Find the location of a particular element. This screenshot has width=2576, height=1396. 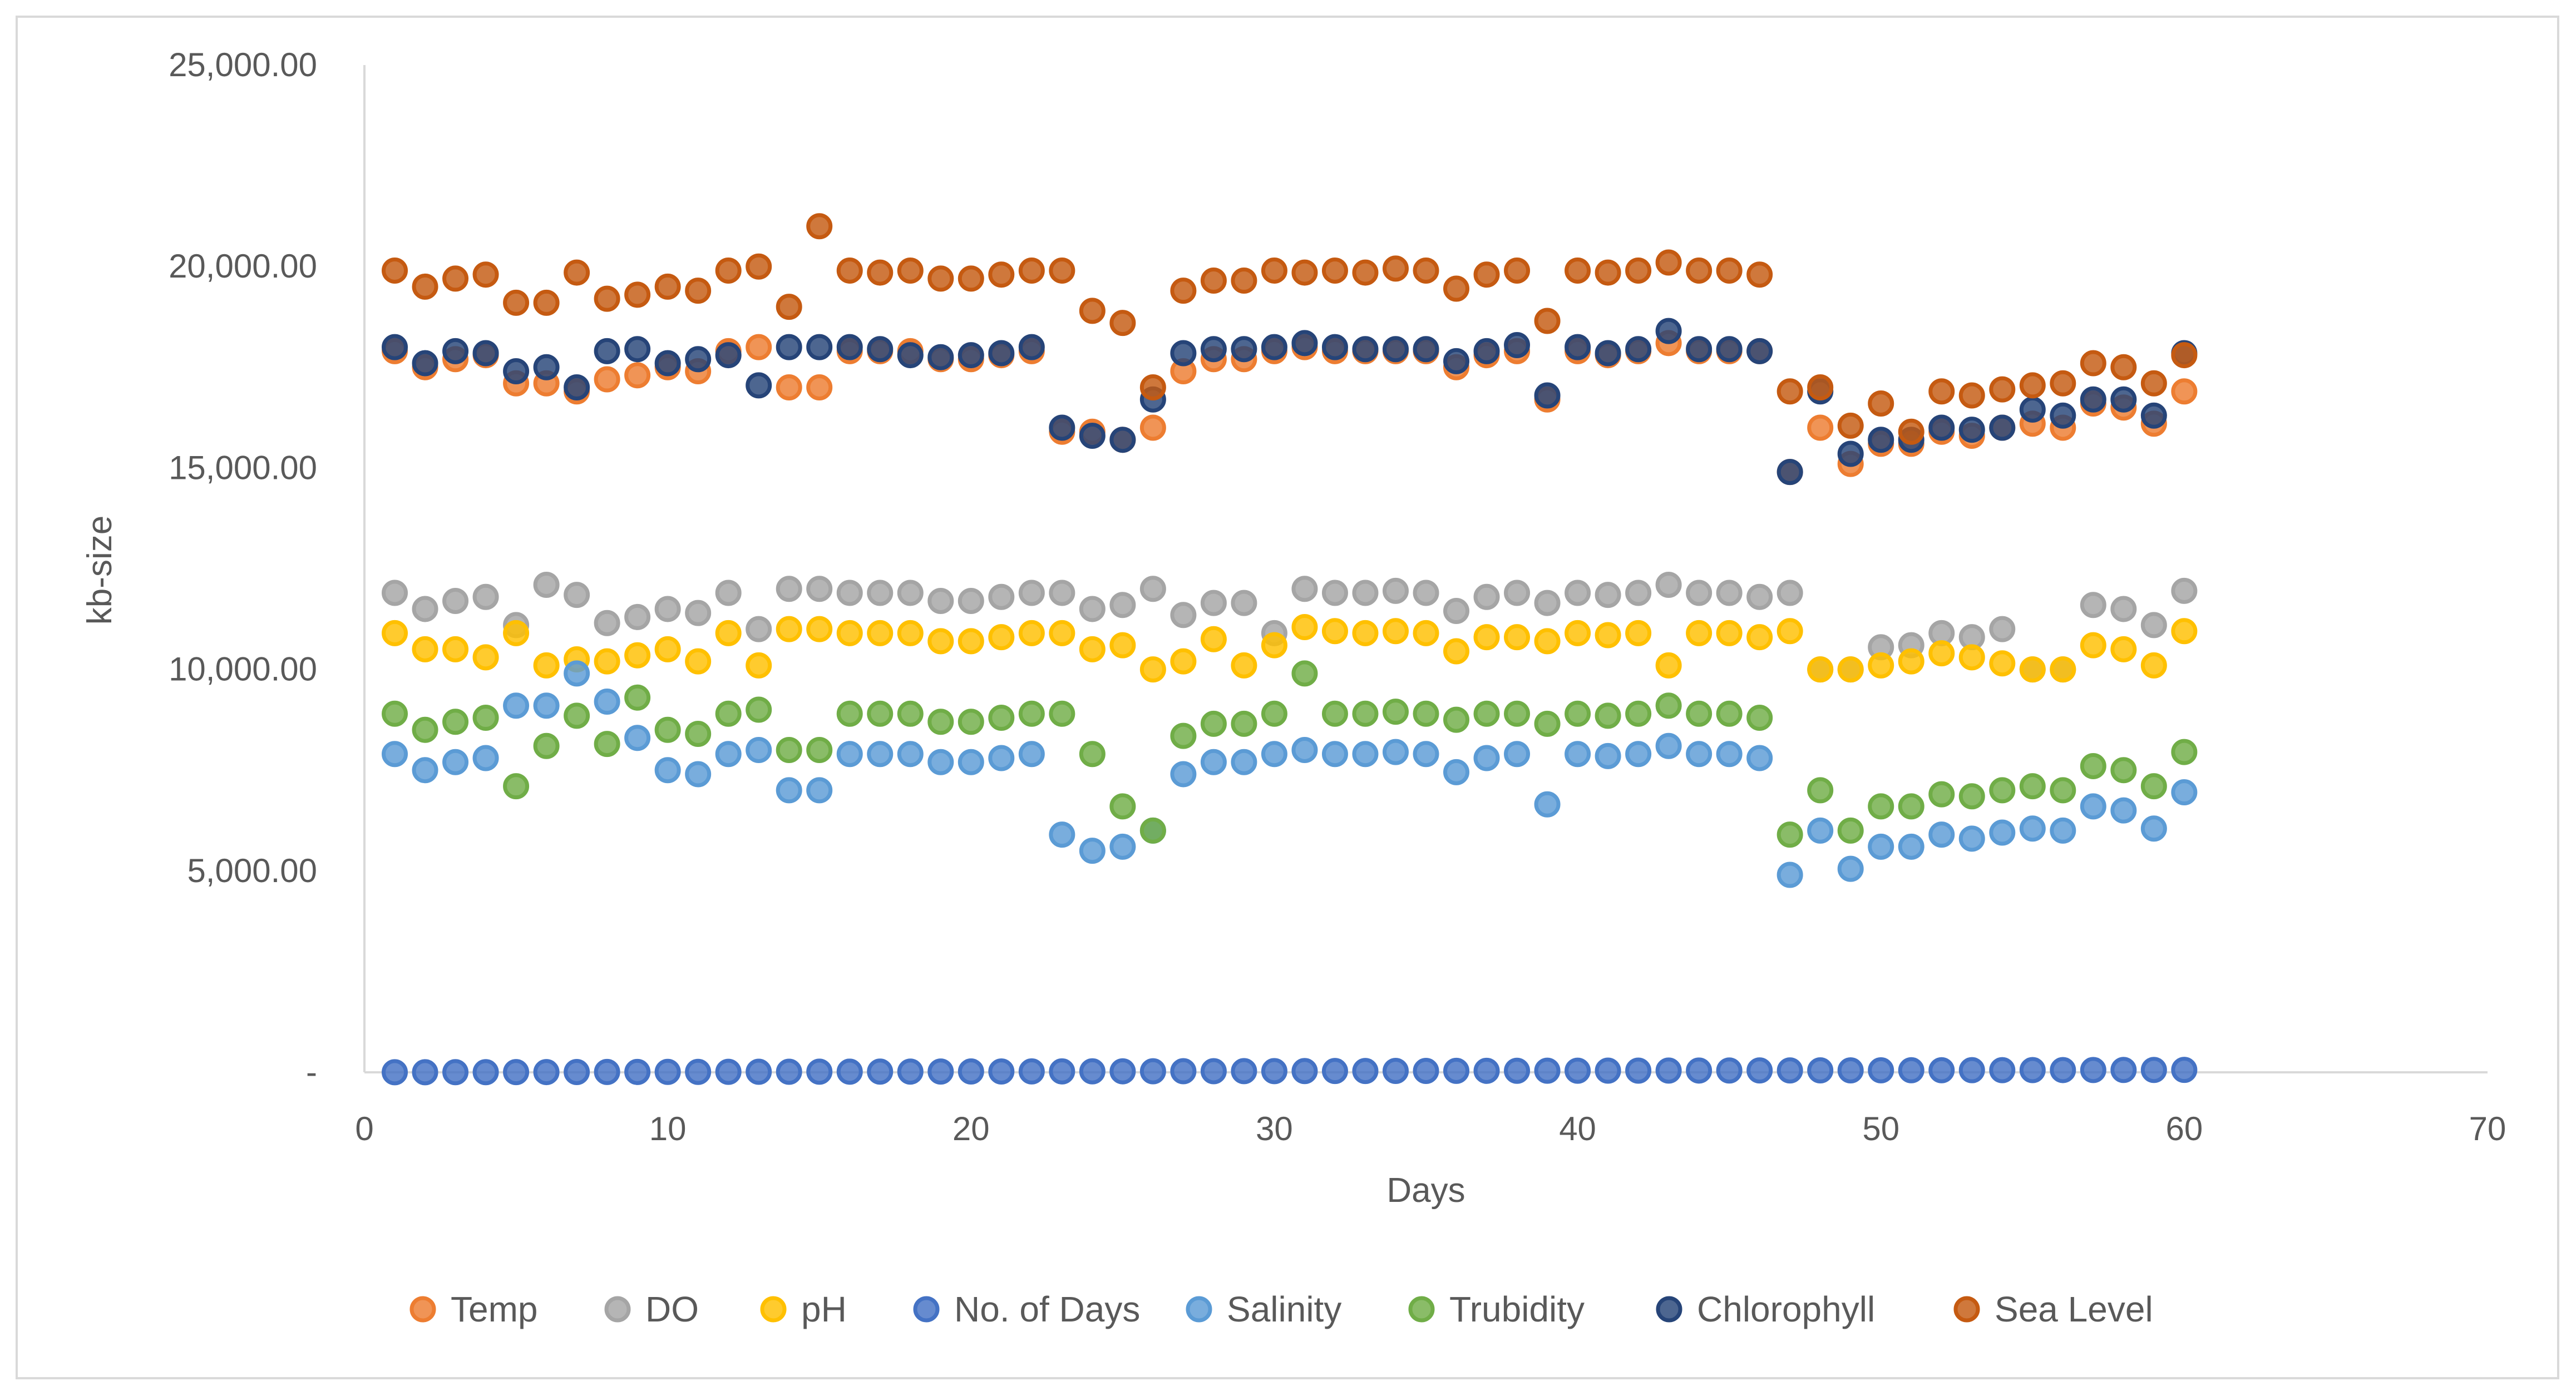

legend-item: pH is located at coordinates (803, 1309).